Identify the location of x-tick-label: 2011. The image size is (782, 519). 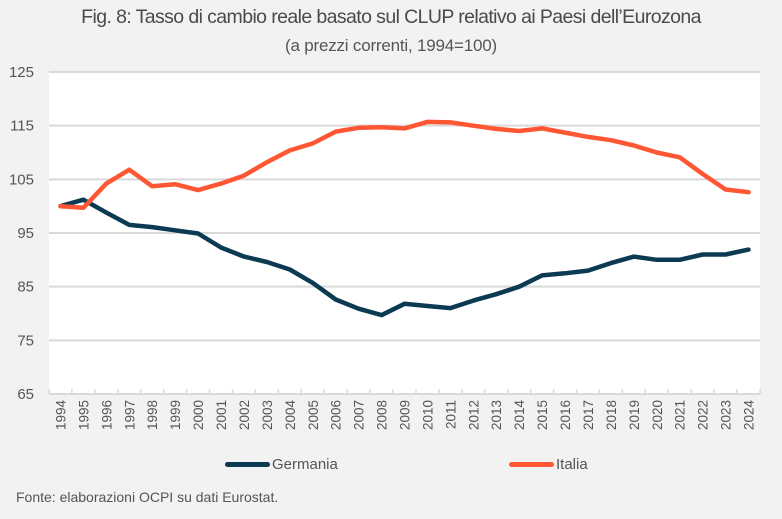
(450, 414).